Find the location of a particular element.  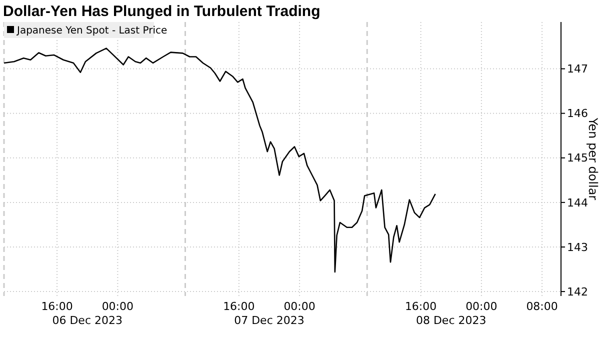

legend-label: Japanese Yen Spot - Last Price is located at coordinates (92, 31).